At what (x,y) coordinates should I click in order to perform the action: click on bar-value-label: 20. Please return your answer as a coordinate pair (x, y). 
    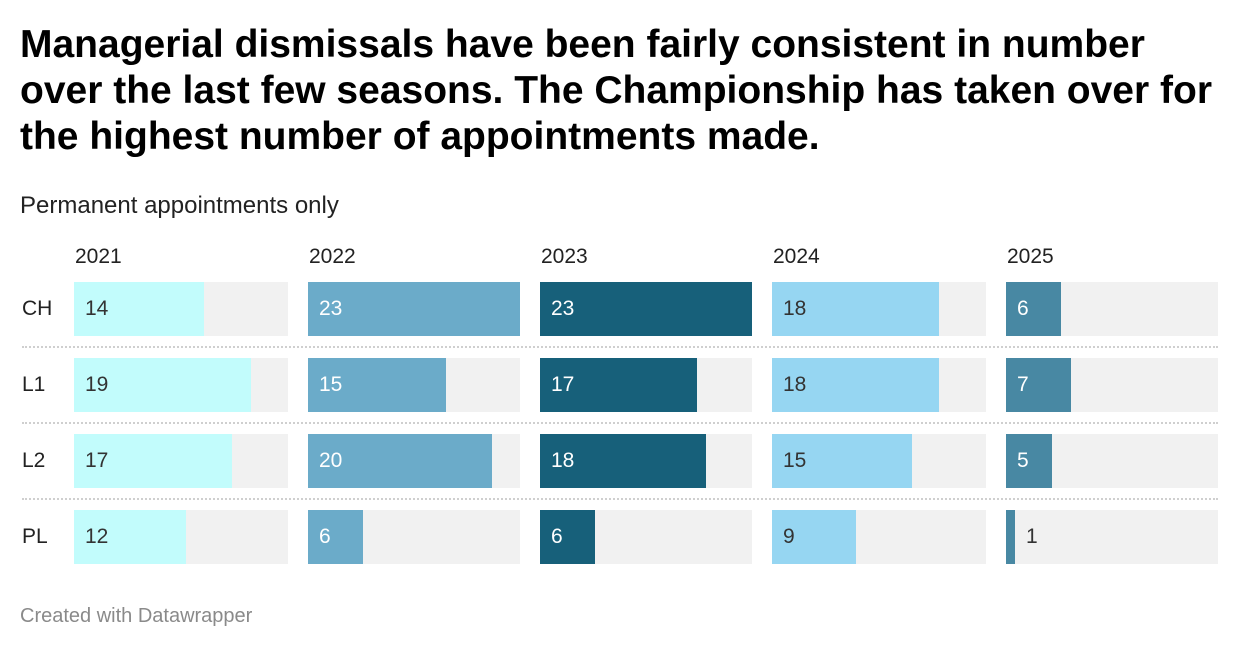
    Looking at the image, I should click on (331, 460).